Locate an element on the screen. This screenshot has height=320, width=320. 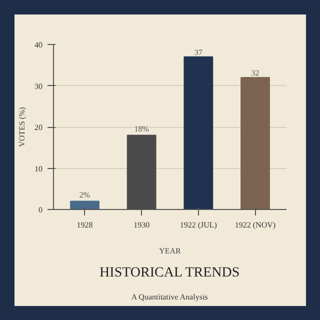
data-label: 2% is located at coordinates (84, 195).